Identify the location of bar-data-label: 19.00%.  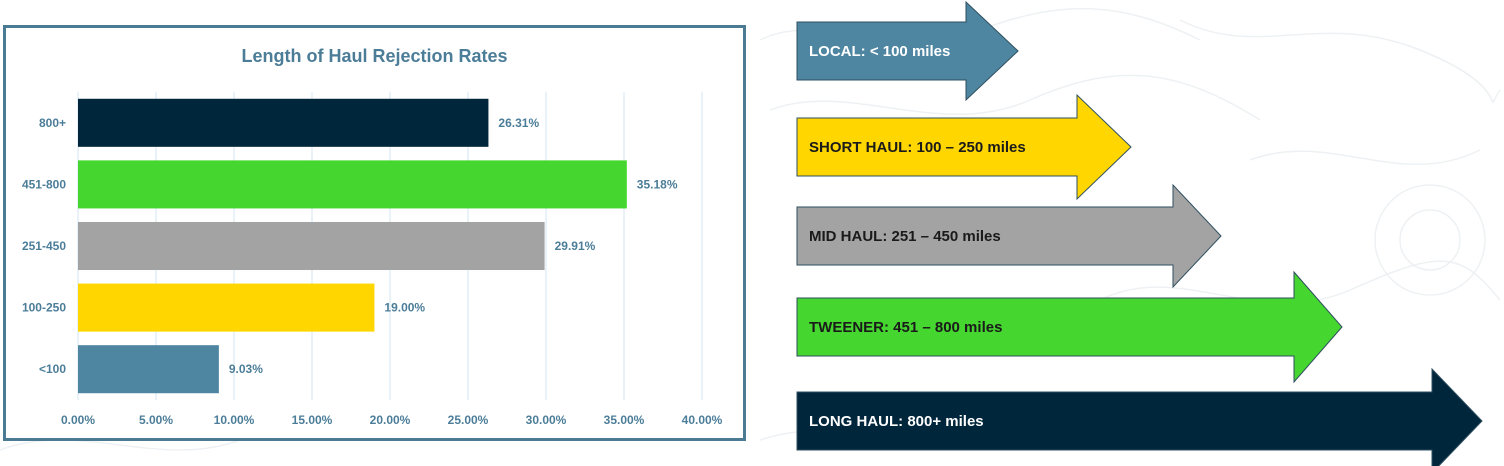
(404, 308).